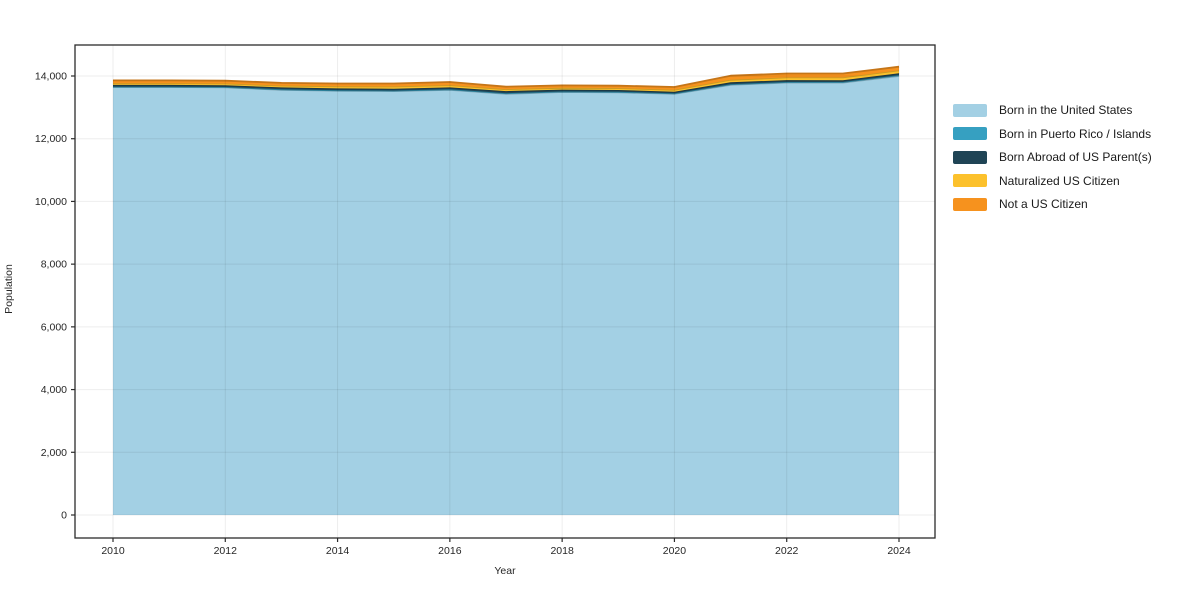 The width and height of the screenshot is (1189, 590). I want to click on legend-label: Born in the United States, so click(1066, 110).